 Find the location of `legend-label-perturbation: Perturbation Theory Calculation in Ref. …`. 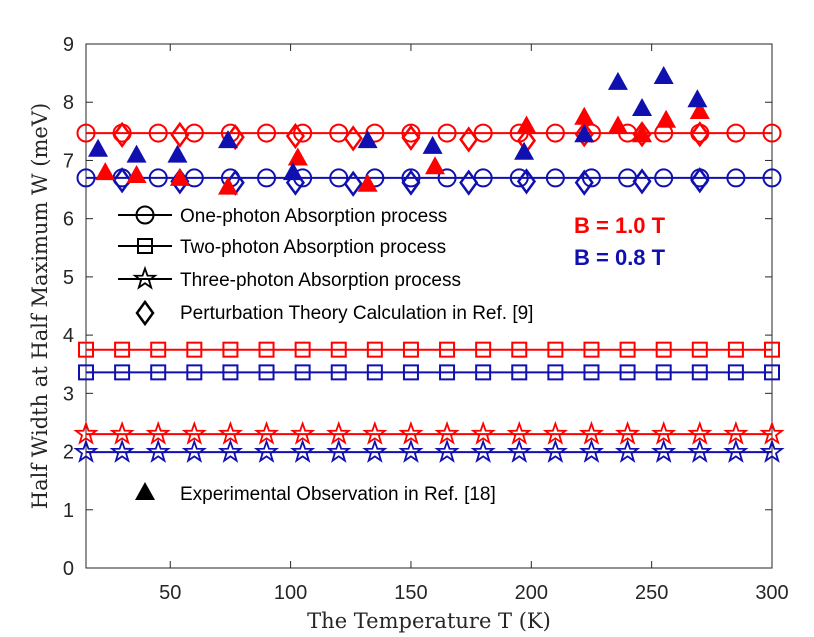

legend-label-perturbation: Perturbation Theory Calculation in Ref. … is located at coordinates (356, 313).